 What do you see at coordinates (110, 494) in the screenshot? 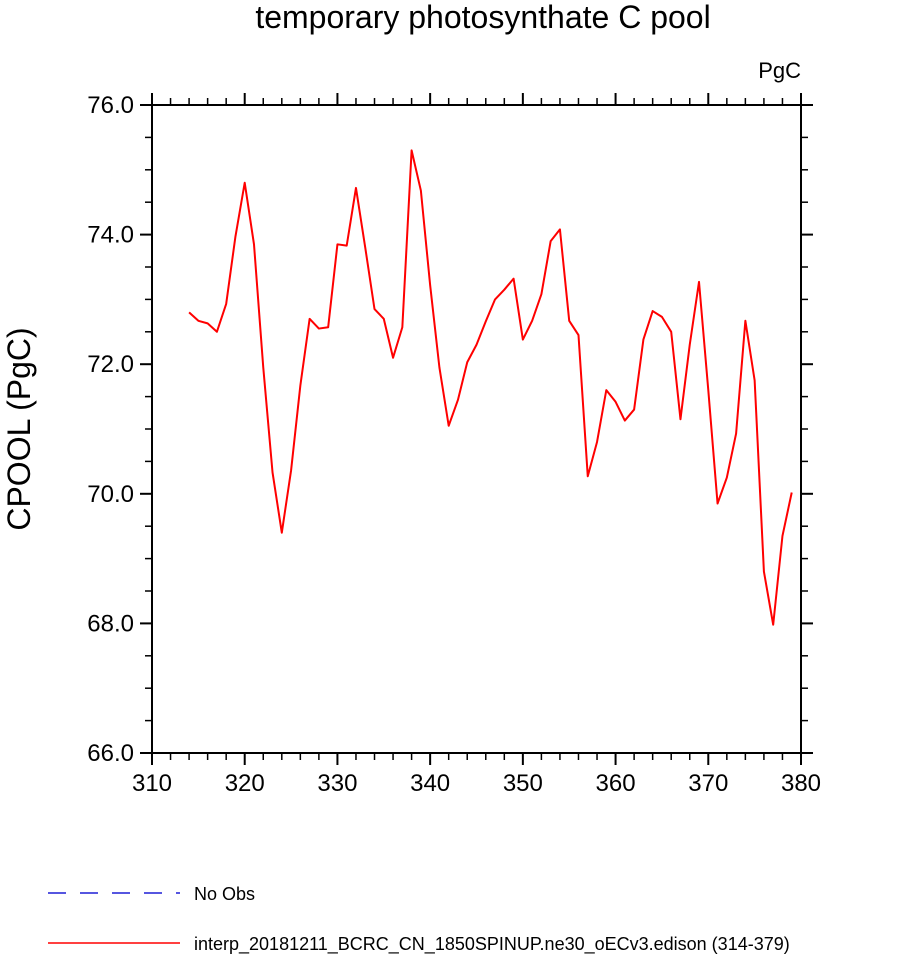
I see `y-tick-label: 70.0` at bounding box center [110, 494].